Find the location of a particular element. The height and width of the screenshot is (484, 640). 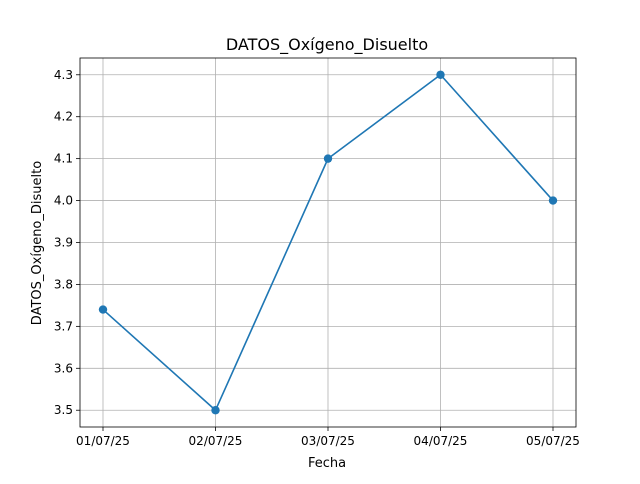

x-tick-label: 03/07/25 is located at coordinates (328, 441).